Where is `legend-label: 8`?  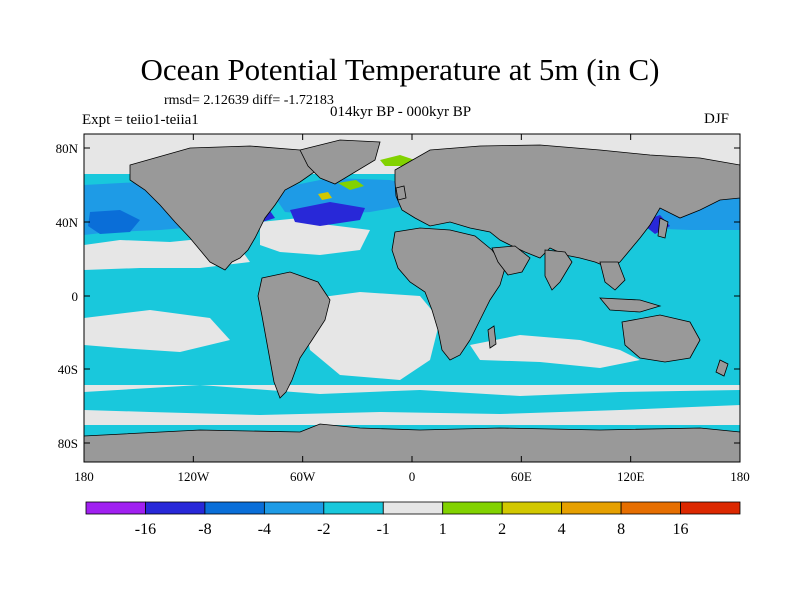 legend-label: 8 is located at coordinates (621, 529).